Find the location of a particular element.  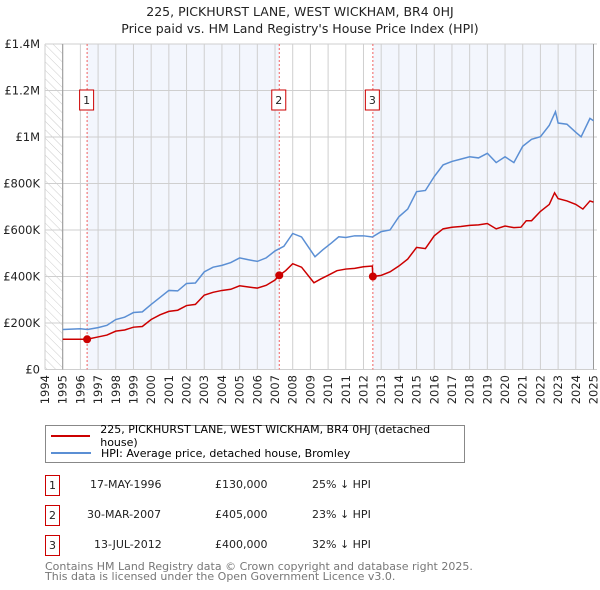

sale-price: £405,000 is located at coordinates (241, 514).